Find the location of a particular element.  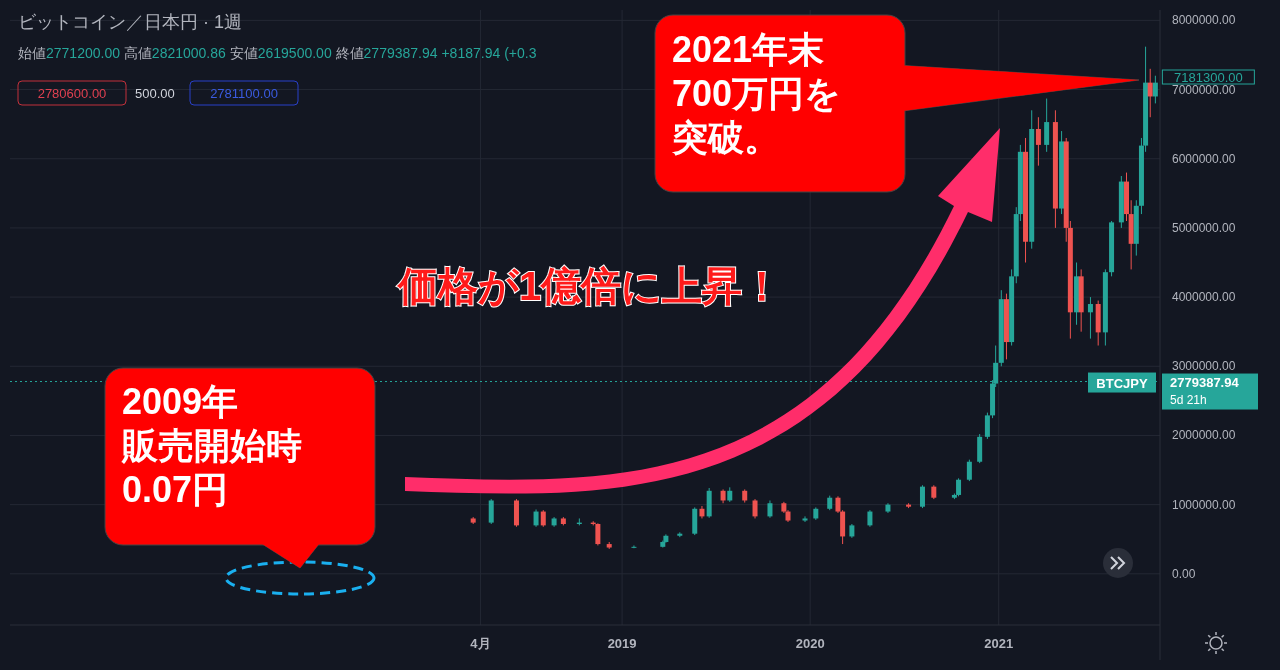

y-tick-label: 6000000.00 is located at coordinates (1204, 158).